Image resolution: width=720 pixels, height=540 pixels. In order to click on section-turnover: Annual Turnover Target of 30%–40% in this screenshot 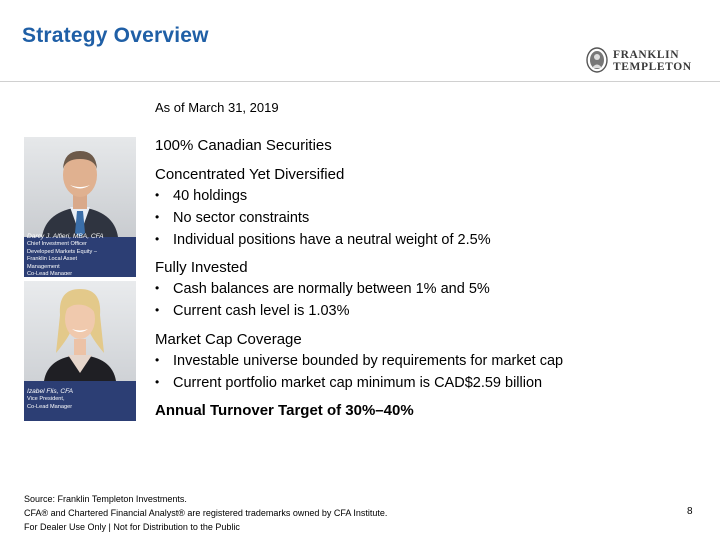, I will do `click(284, 410)`.